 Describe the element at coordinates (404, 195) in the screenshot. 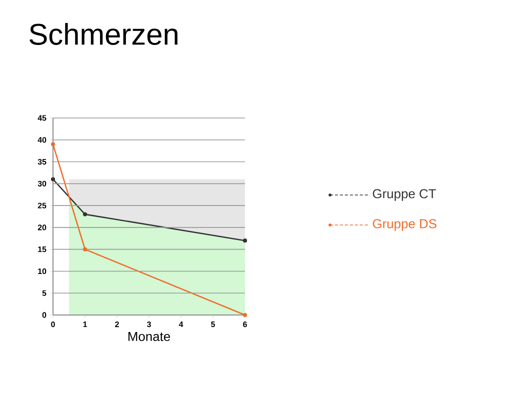

I see `legend-label: Gruppe CT` at that location.